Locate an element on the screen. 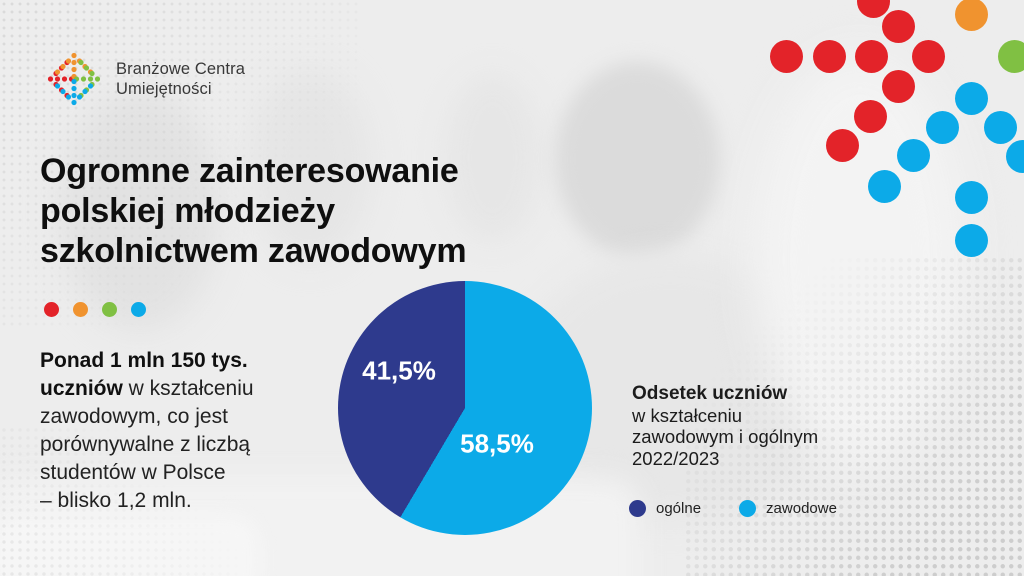  photo-shape-student-head is located at coordinates (637, 159).